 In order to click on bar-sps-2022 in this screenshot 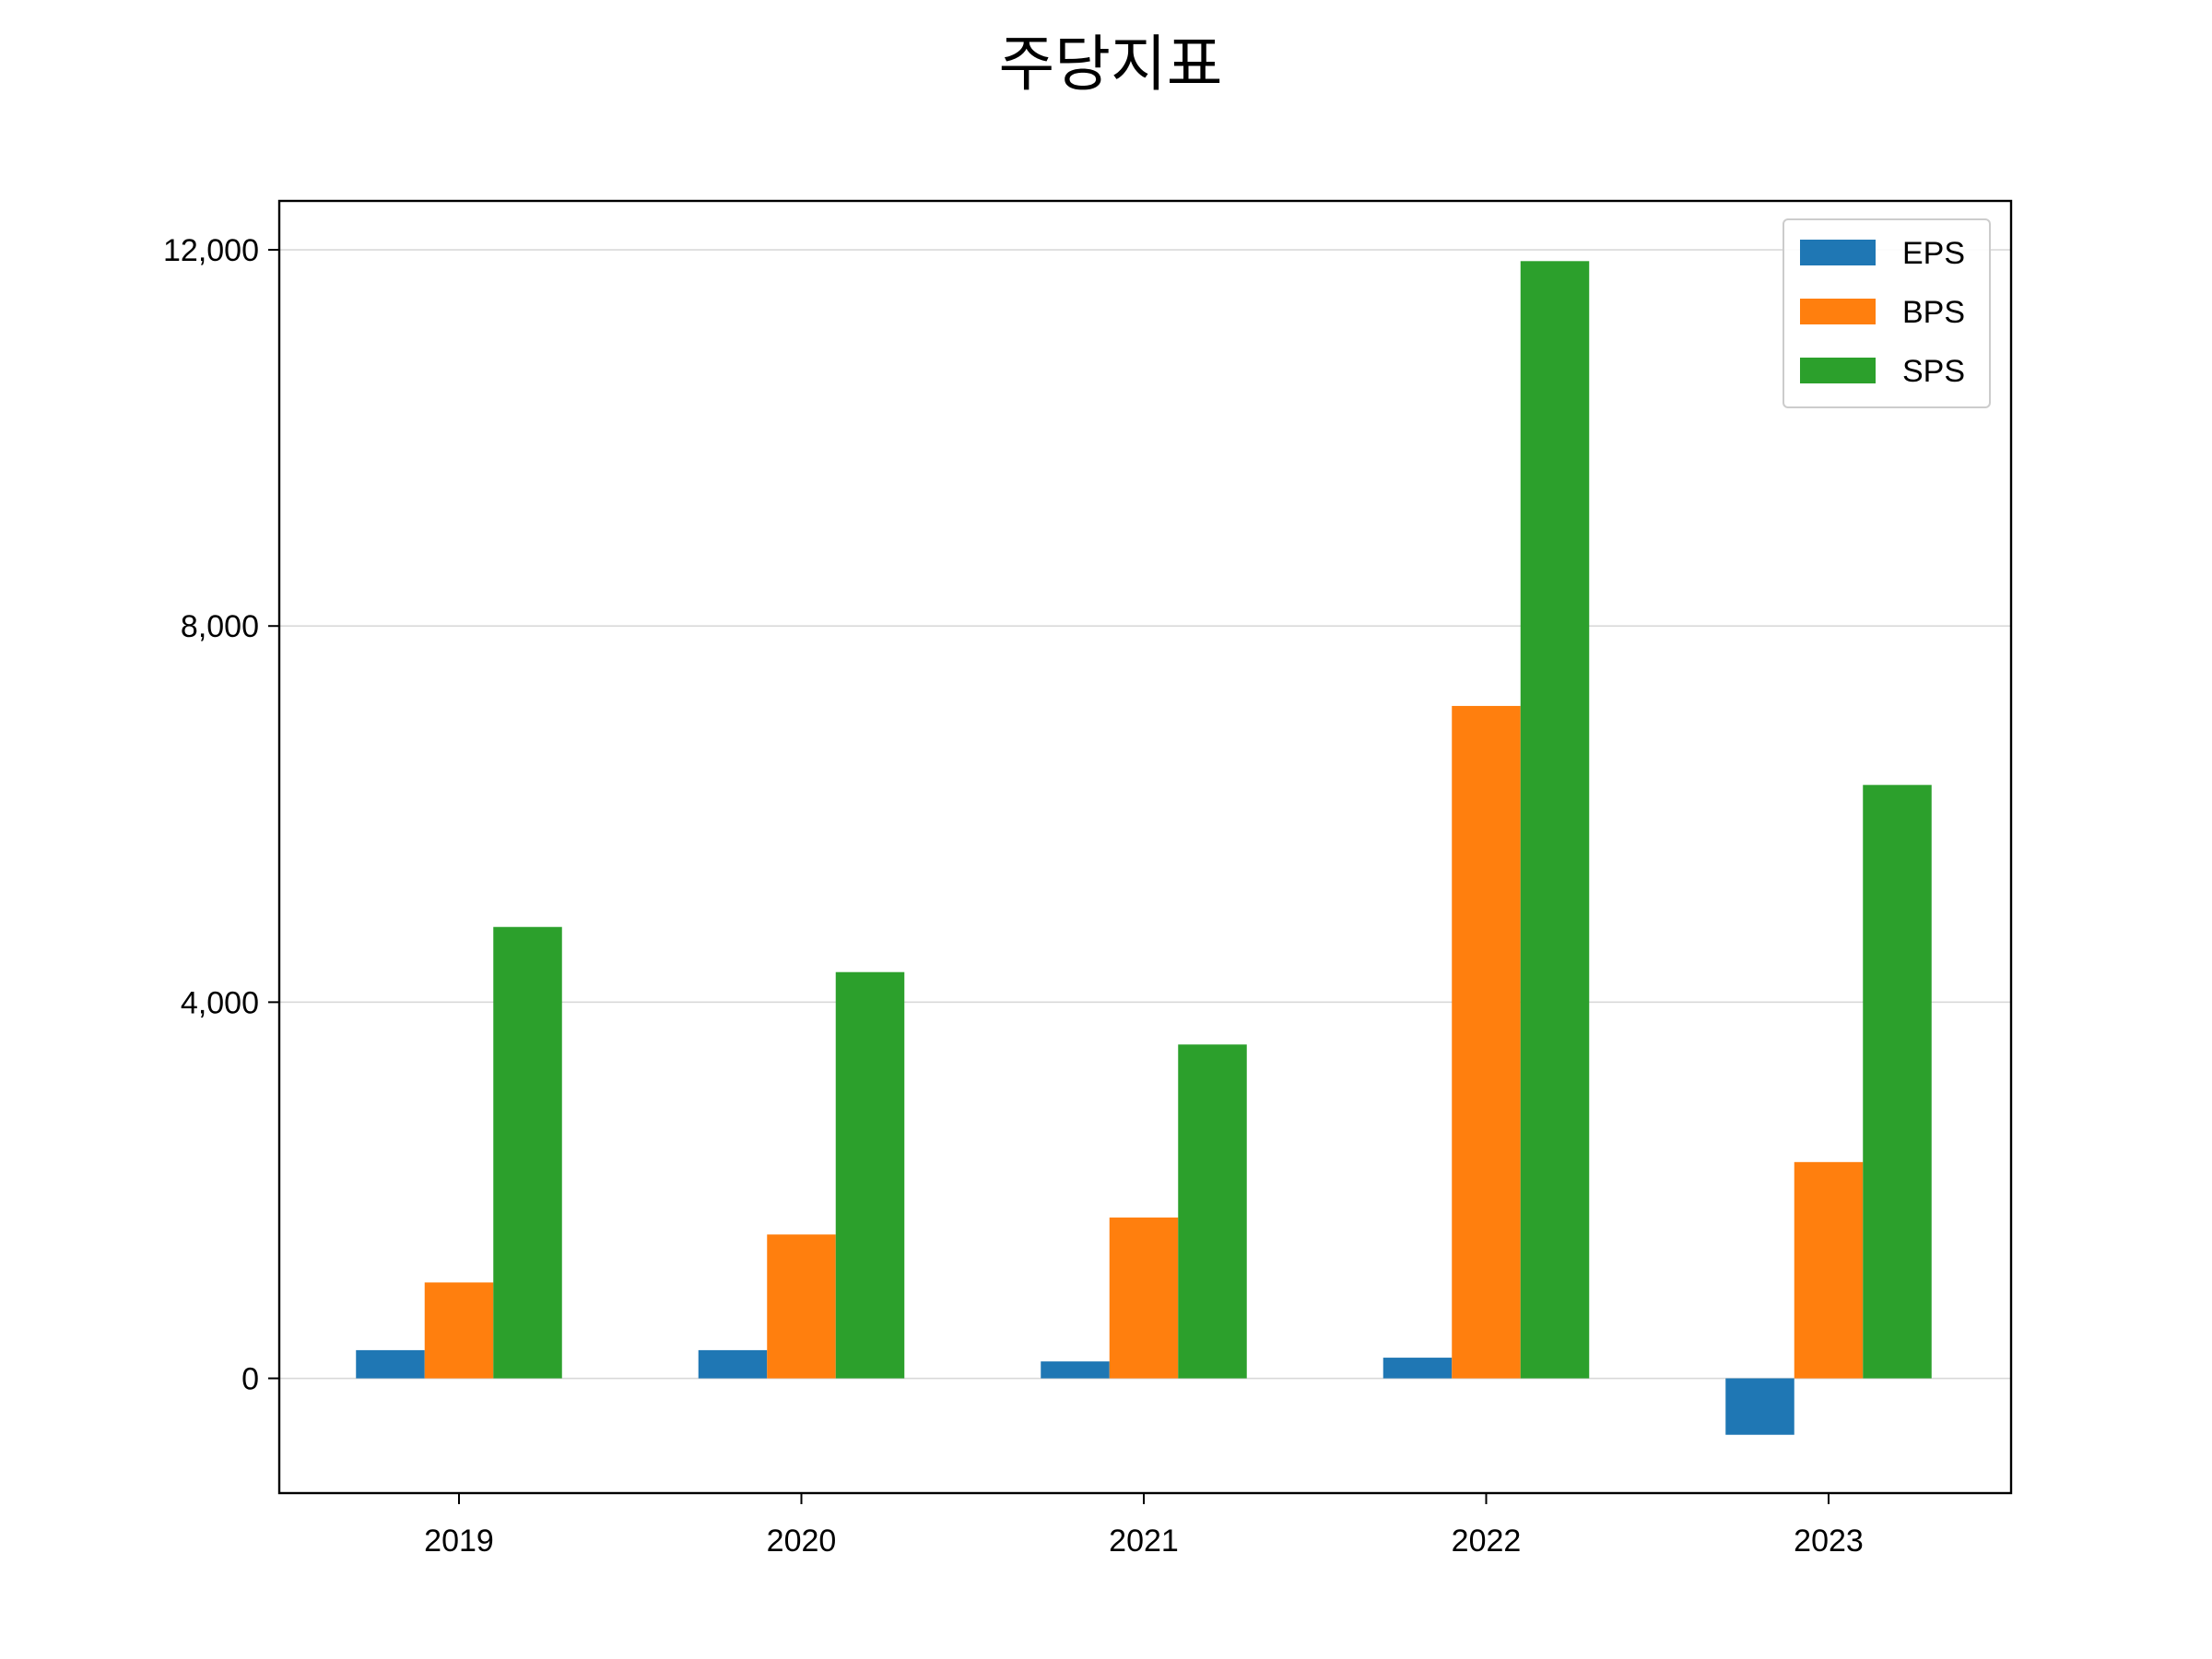, I will do `click(1555, 820)`.